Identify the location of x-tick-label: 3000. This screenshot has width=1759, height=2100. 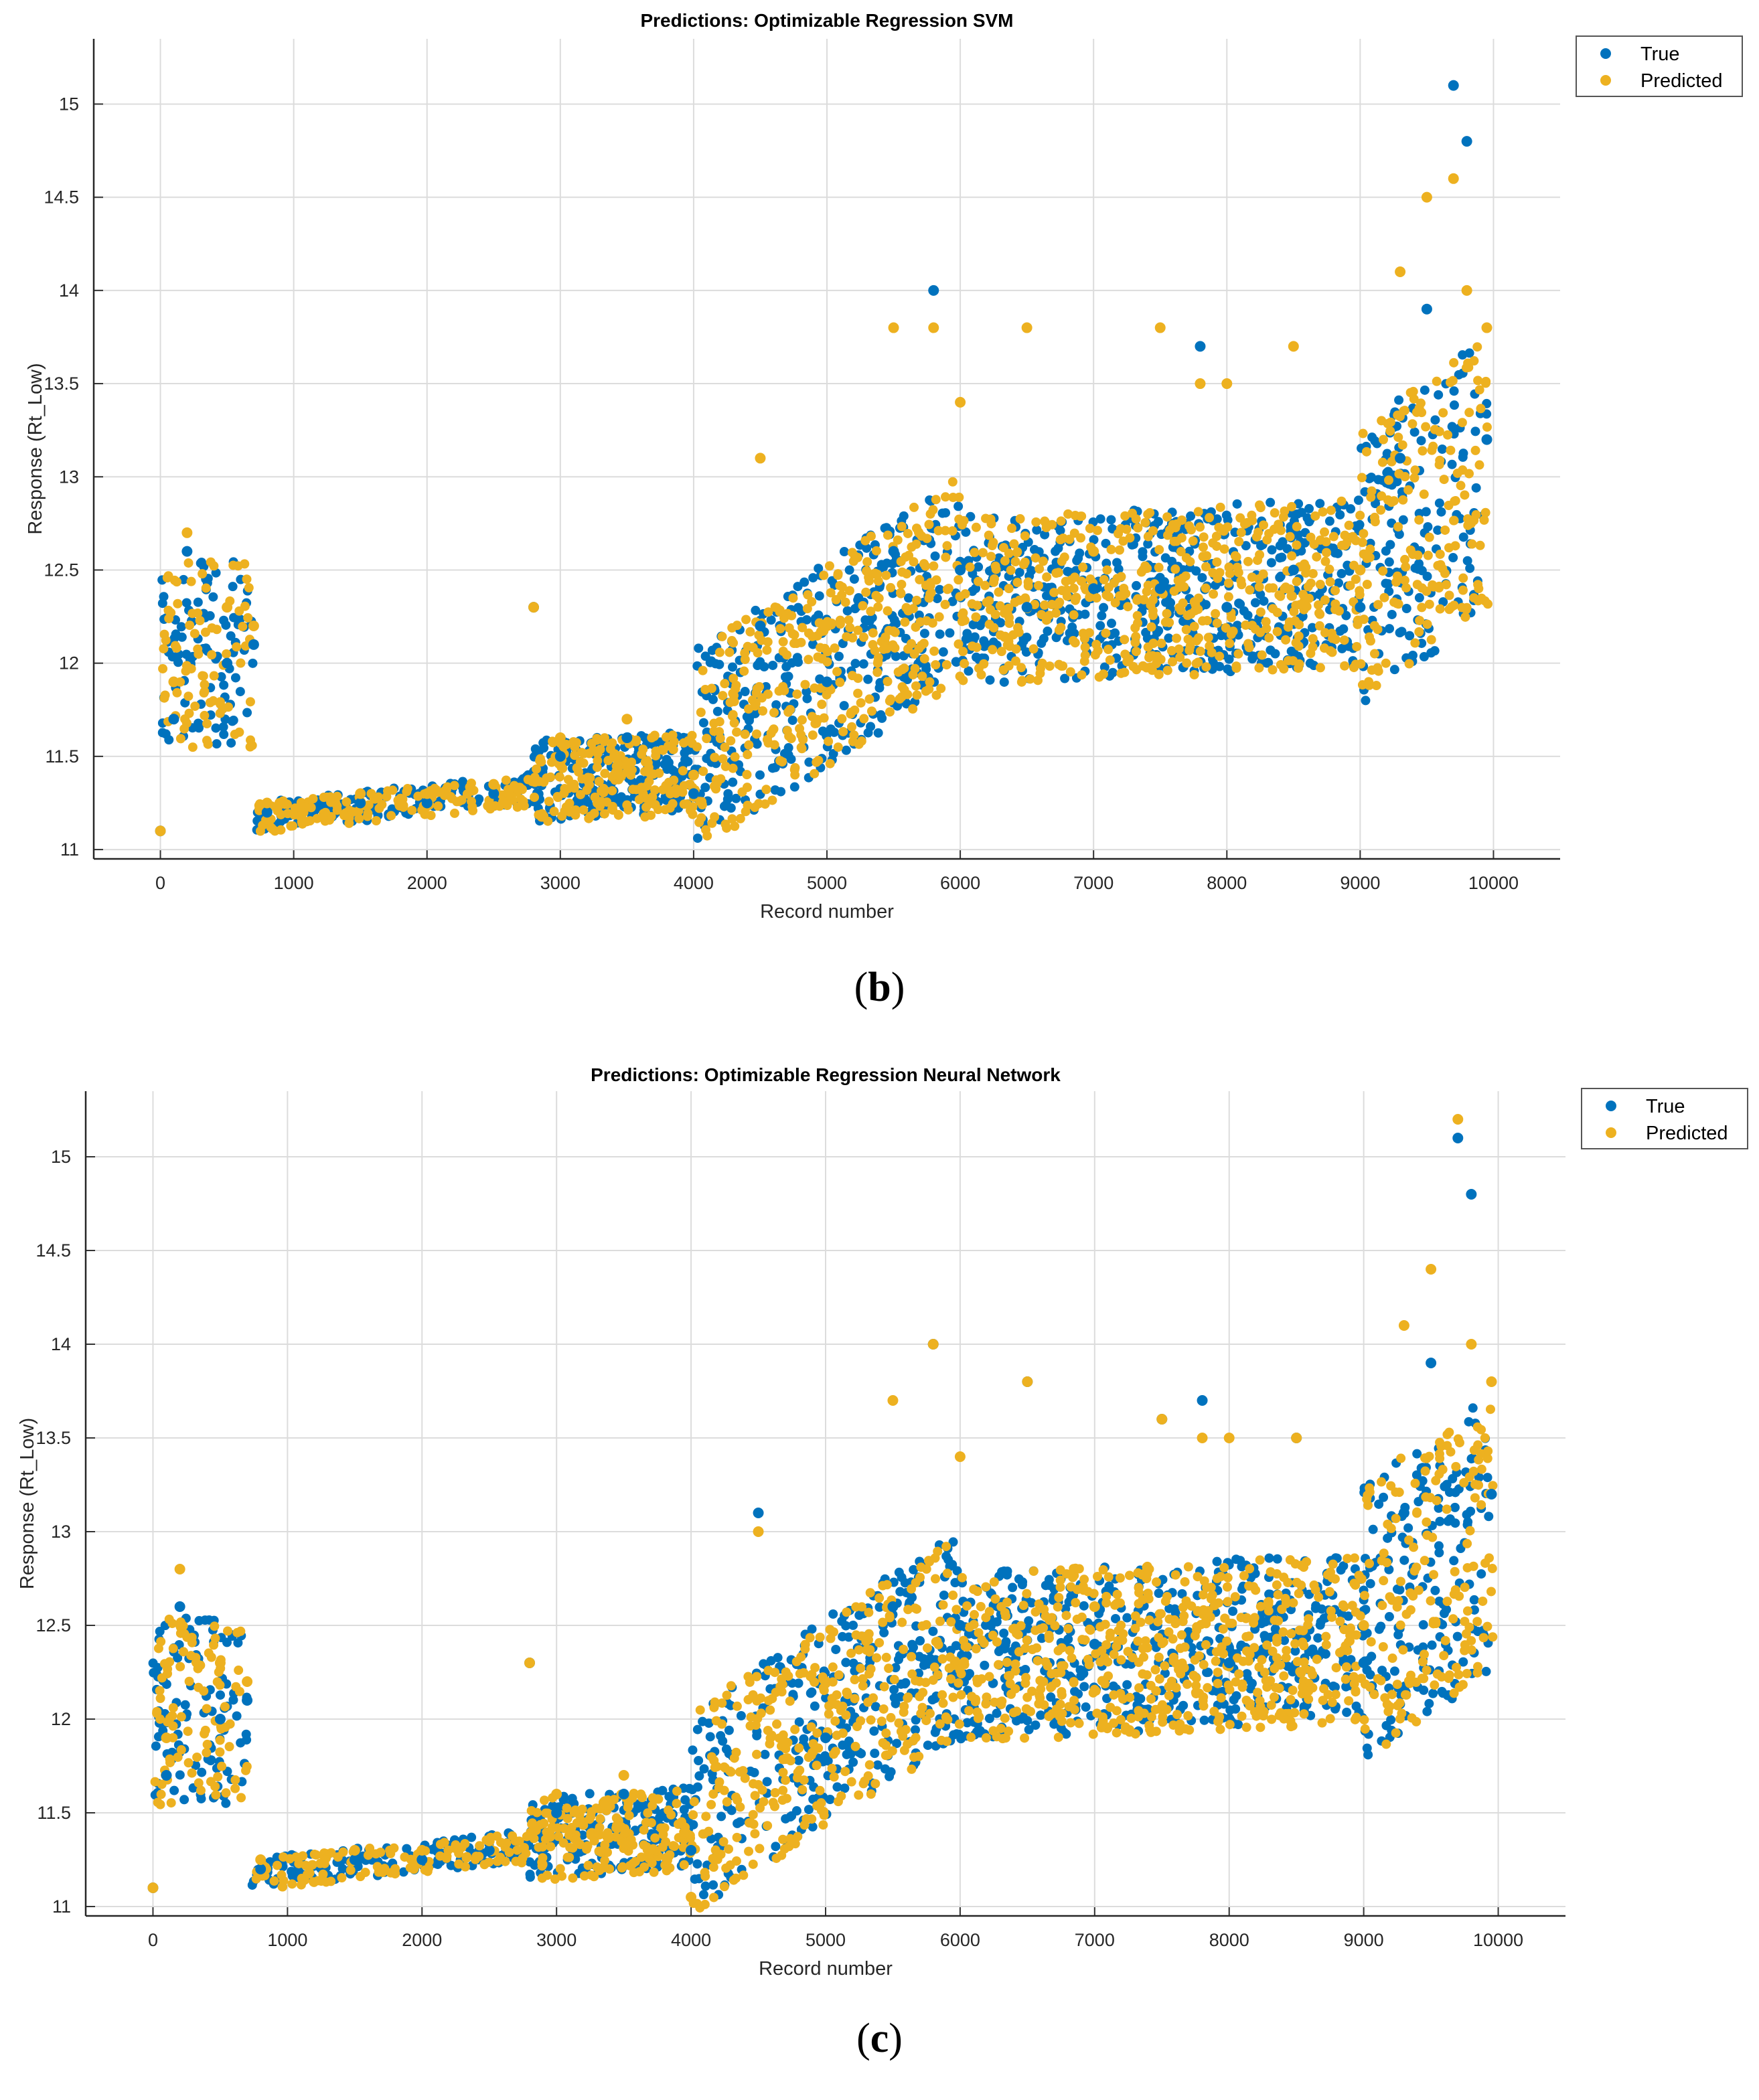
(560, 883).